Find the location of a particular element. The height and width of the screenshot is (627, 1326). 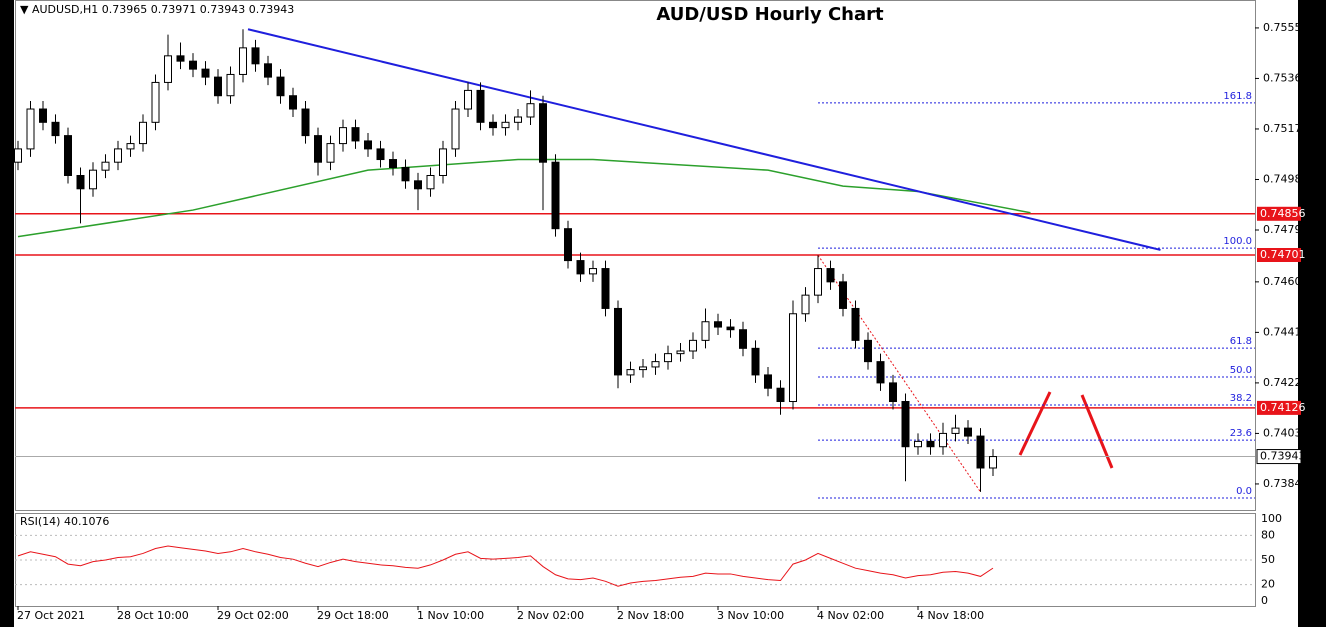

y-tick-label: 0.73840 is located at coordinates (1286, 483).